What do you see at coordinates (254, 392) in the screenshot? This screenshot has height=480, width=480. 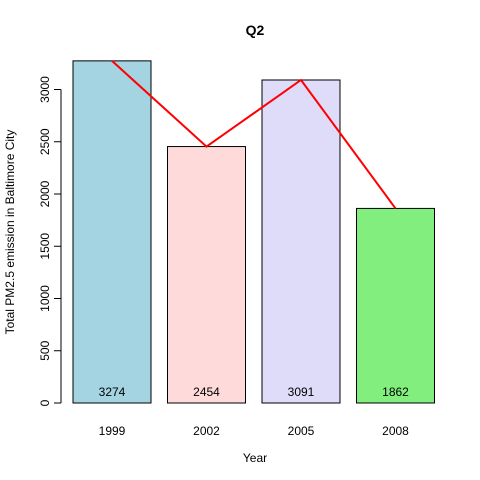 I see `value-labels: 3274 2454 3091 1862` at bounding box center [254, 392].